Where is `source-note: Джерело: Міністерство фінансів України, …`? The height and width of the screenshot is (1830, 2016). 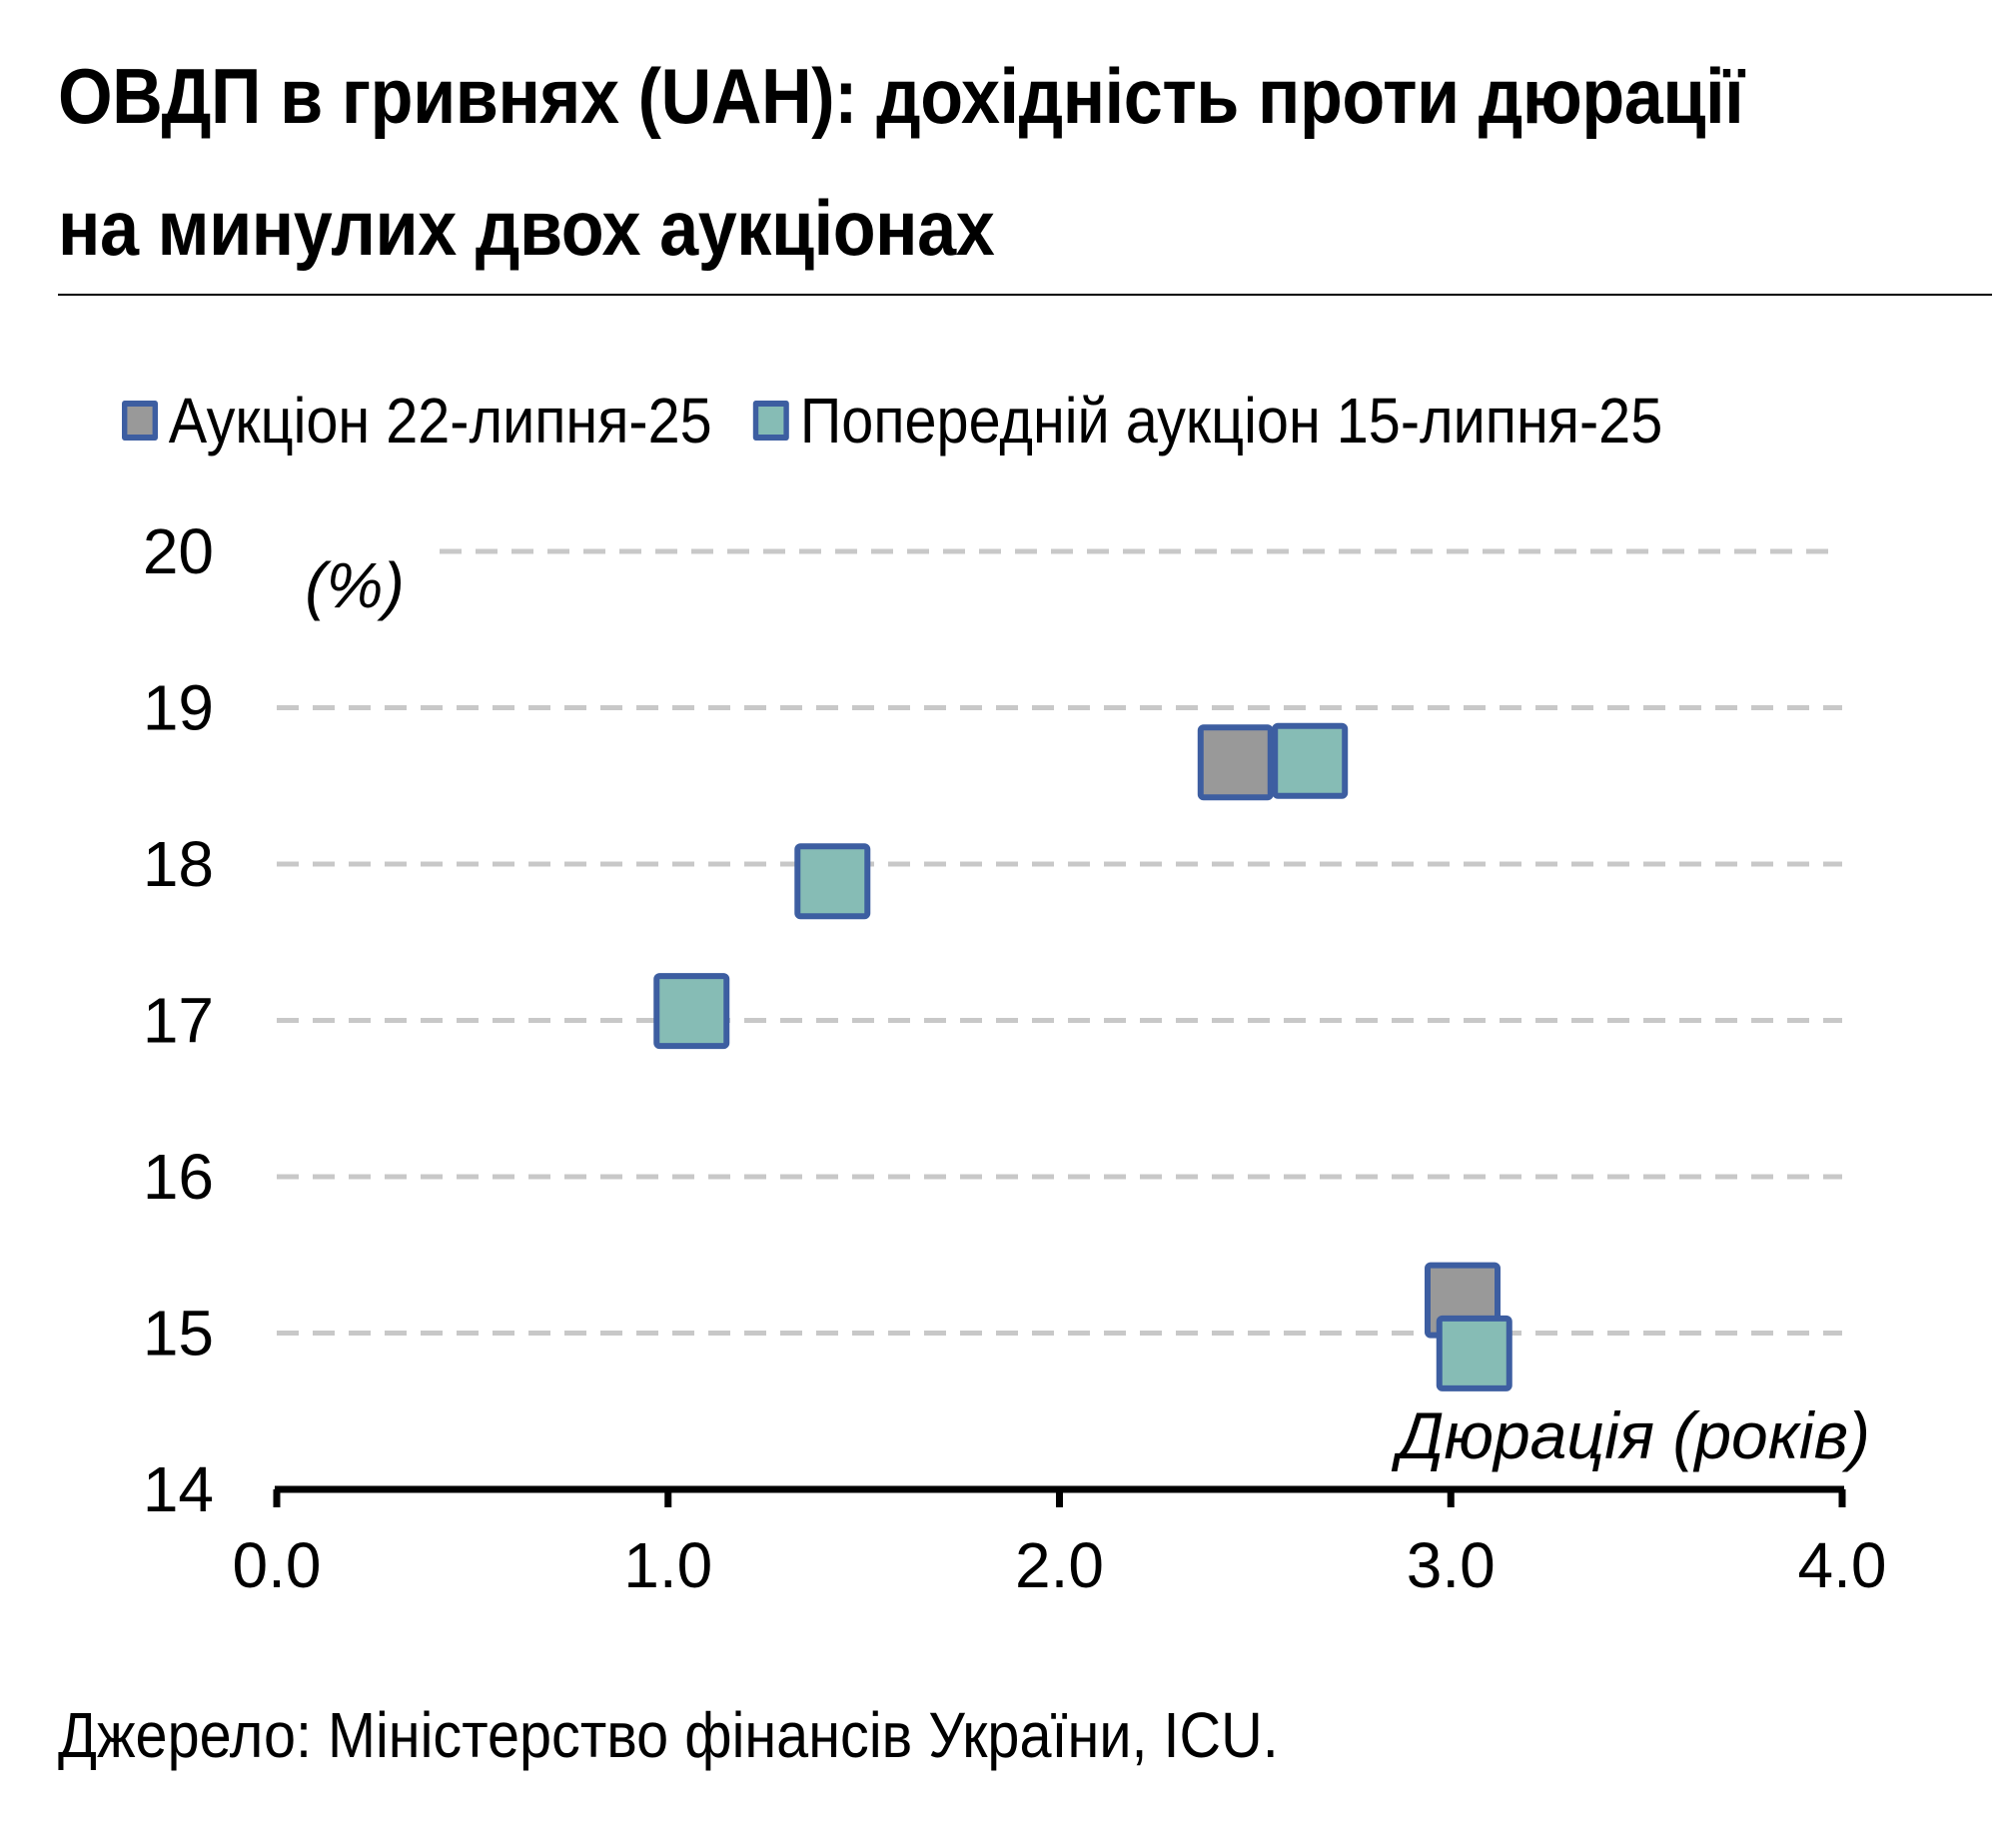 source-note: Джерело: Міністерство фінансів України, … is located at coordinates (668, 1735).